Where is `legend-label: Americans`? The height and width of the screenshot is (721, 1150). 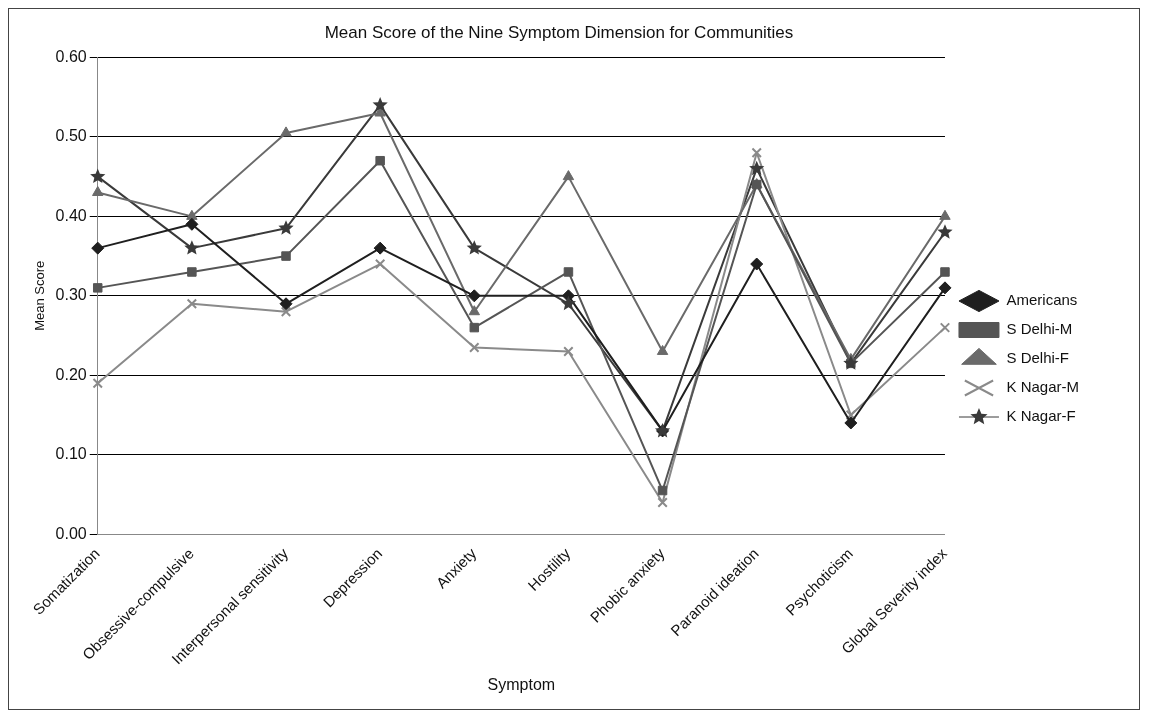 legend-label: Americans is located at coordinates (1042, 300).